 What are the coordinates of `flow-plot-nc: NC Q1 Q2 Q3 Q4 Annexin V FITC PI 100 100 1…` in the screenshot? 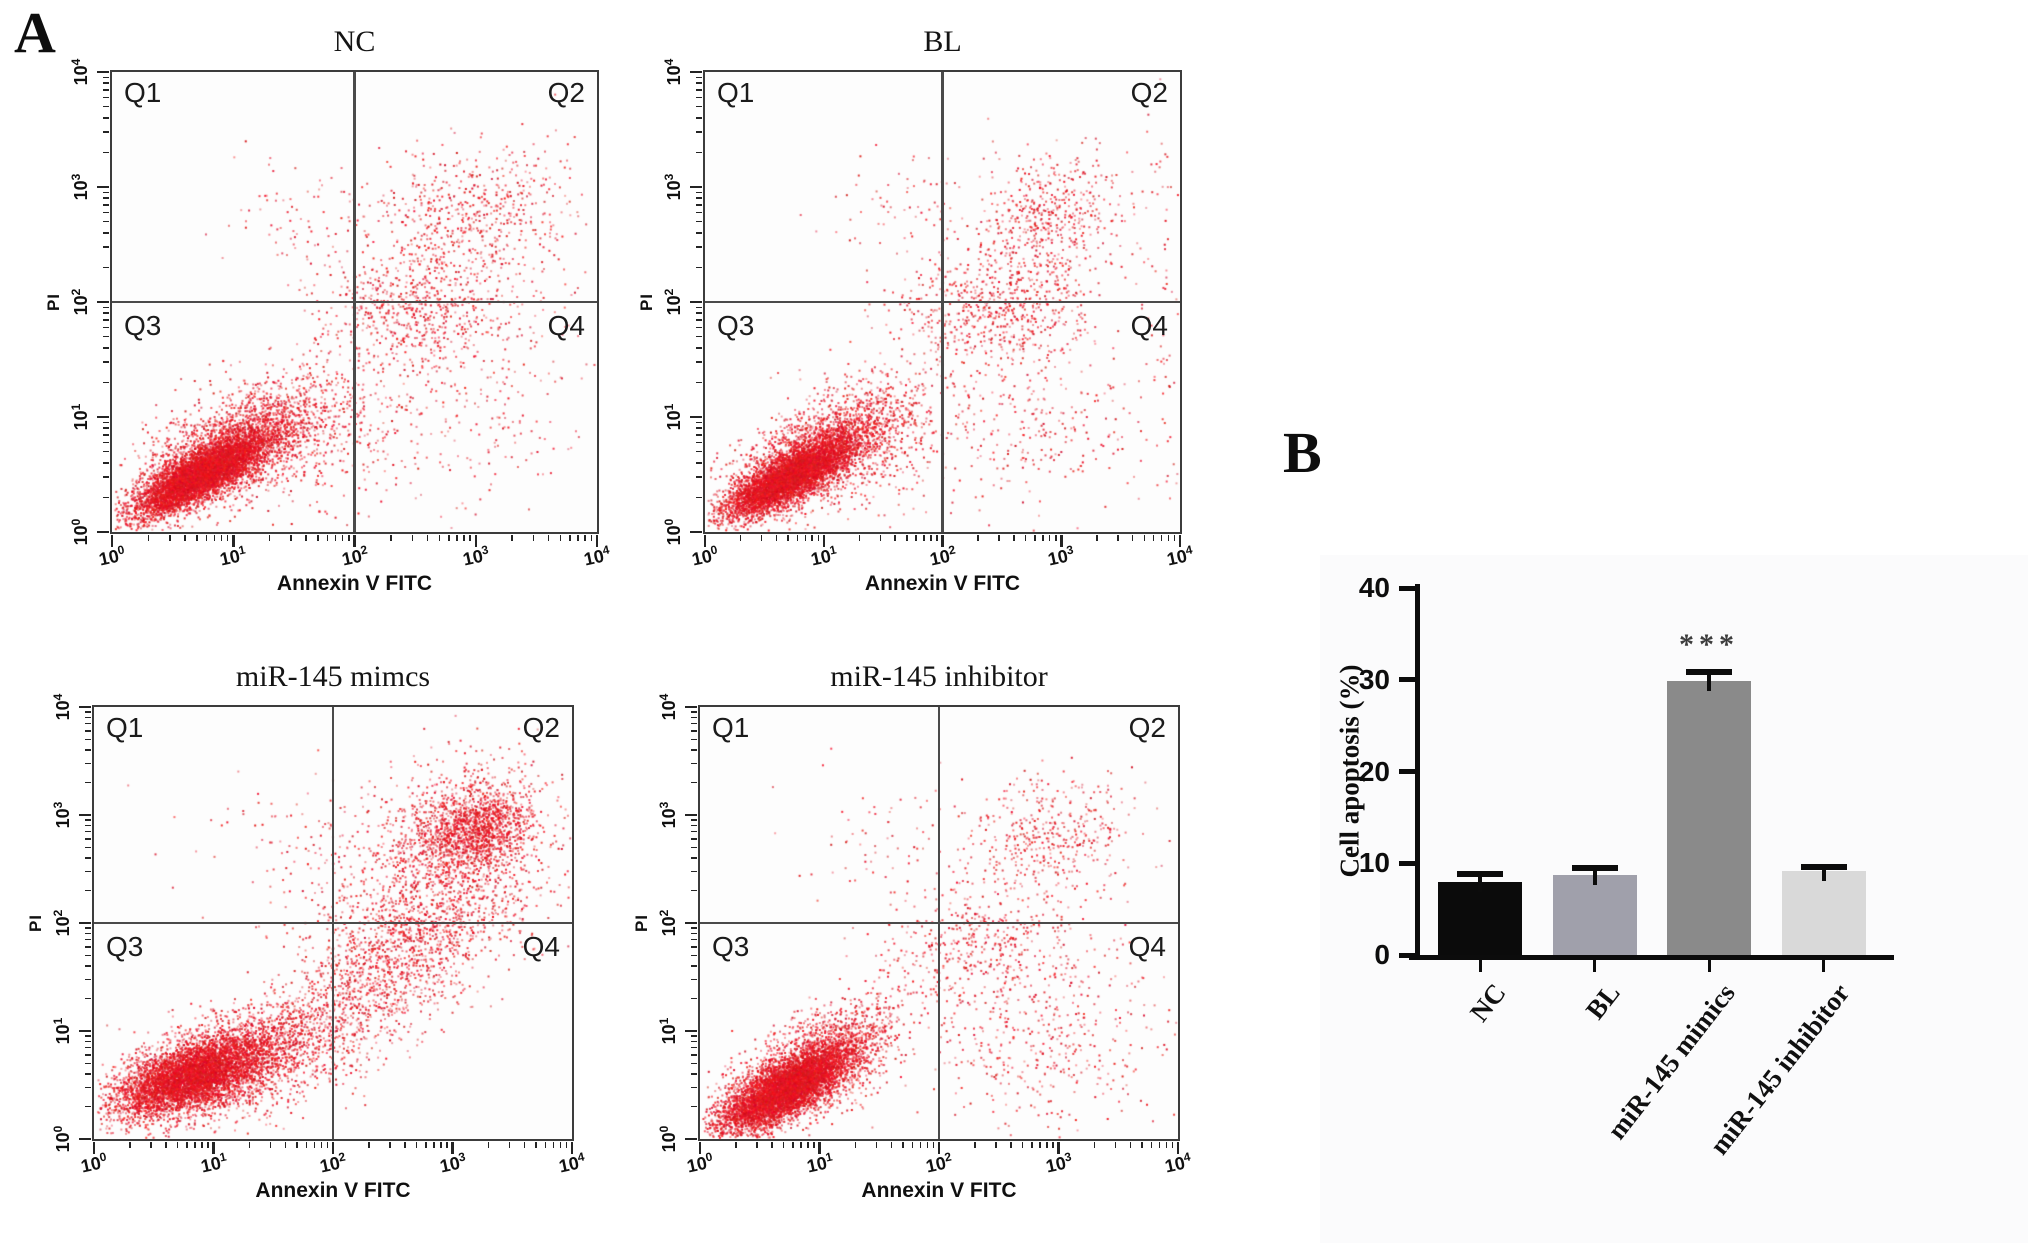 It's located at (327, 310).